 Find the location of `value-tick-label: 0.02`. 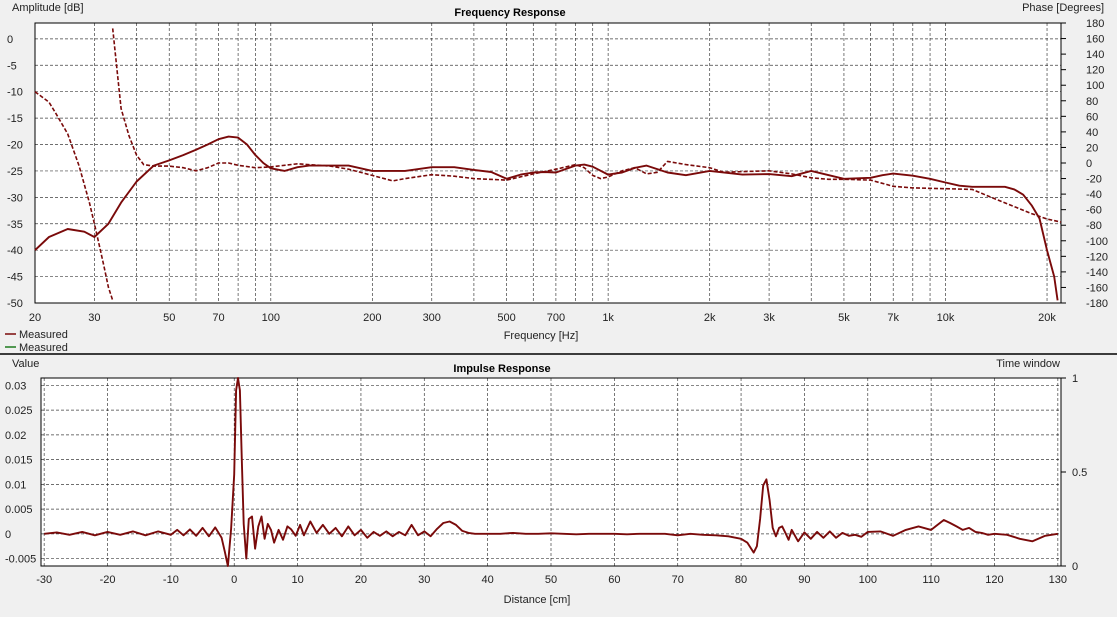

value-tick-label: 0.02 is located at coordinates (15, 436).